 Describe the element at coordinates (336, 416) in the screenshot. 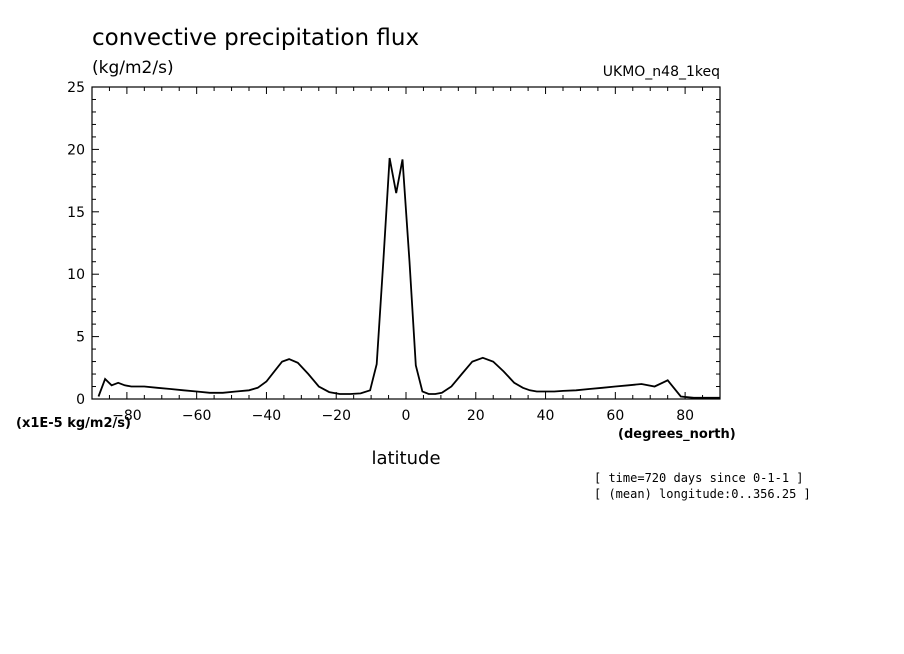

I see `x-tick-label: −20` at that location.